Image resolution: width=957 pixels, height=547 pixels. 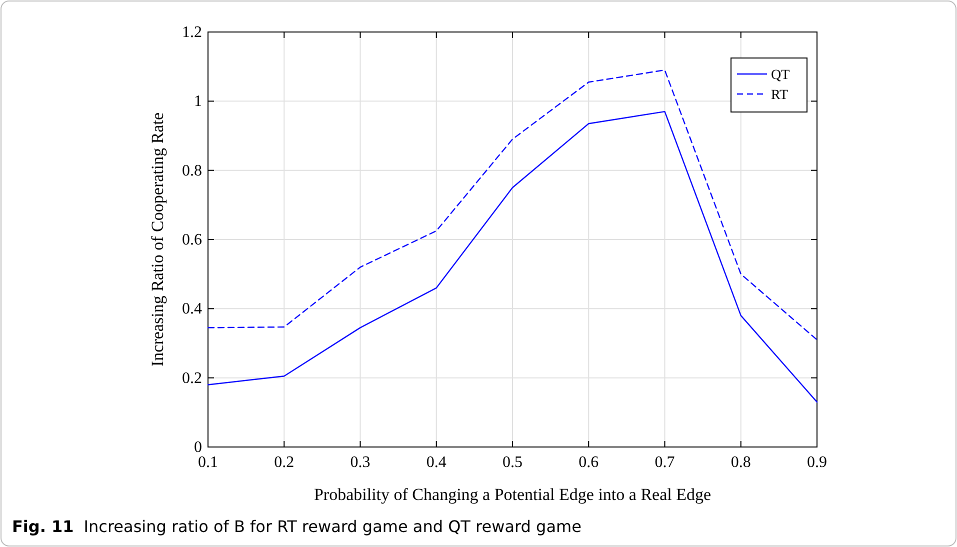 What do you see at coordinates (192, 240) in the screenshot?
I see `y-tick-label: 0.6` at bounding box center [192, 240].